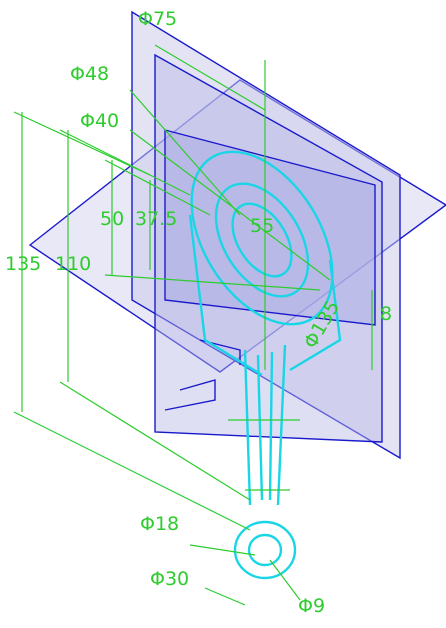  Describe the element at coordinates (386, 314) in the screenshot. I see `dimension-label: 8` at that location.